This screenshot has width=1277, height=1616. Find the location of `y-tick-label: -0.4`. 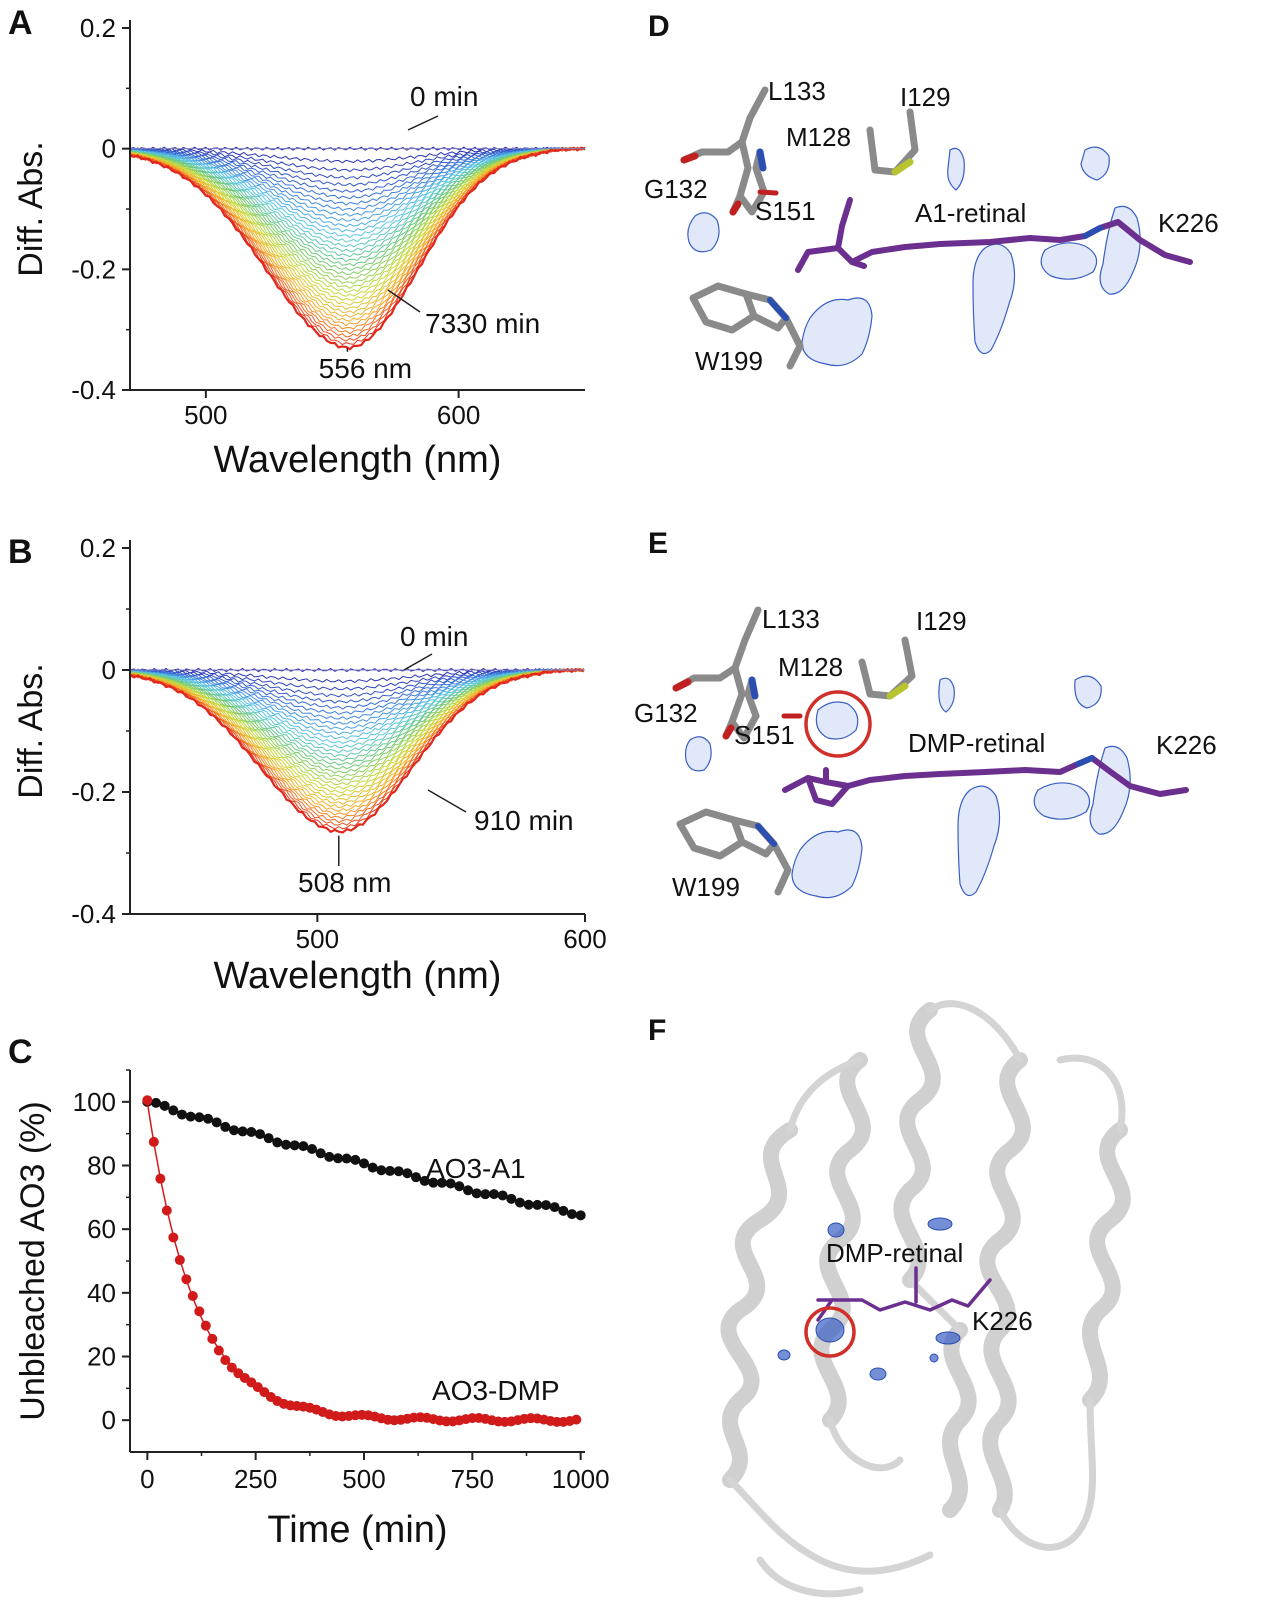

y-tick-label: -0.4 is located at coordinates (93, 390).